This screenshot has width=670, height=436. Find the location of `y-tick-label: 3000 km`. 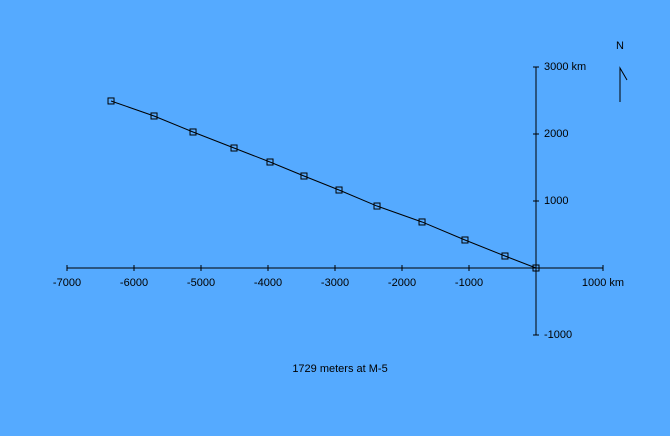

y-tick-label: 3000 km is located at coordinates (565, 67).